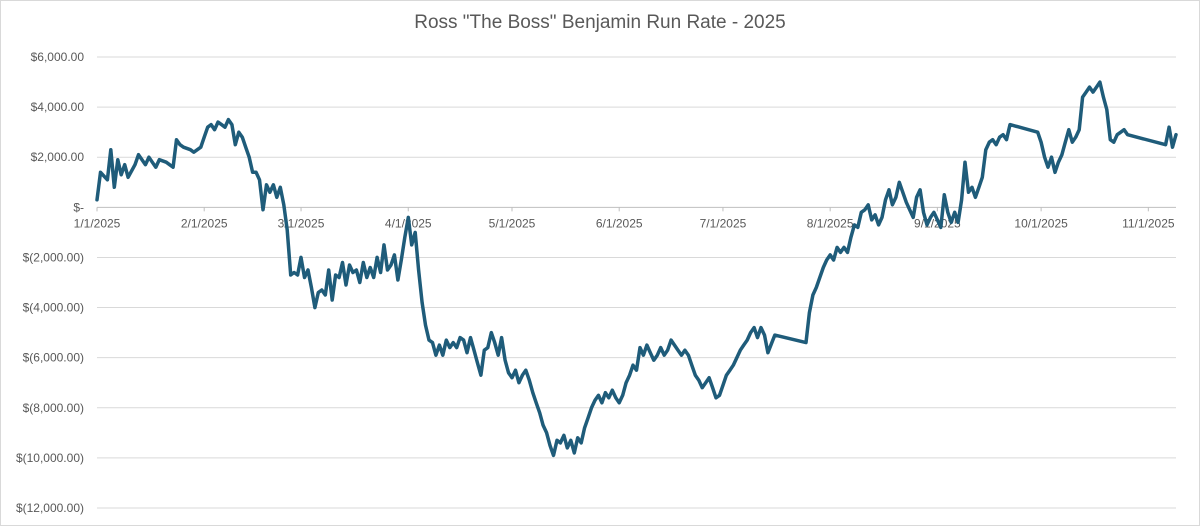 The image size is (1200, 526). I want to click on y-tick-label: $(2,000.00), so click(53, 257).